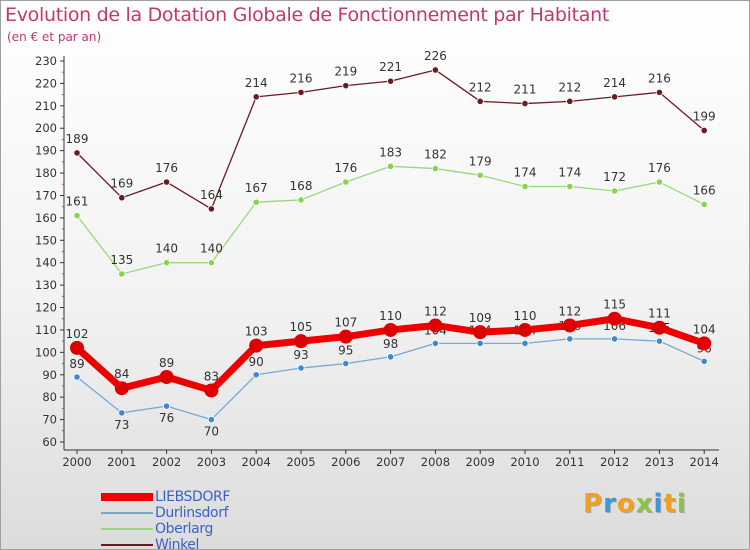 Image resolution: width=750 pixels, height=550 pixels. I want to click on data-label: 93, so click(300, 355).